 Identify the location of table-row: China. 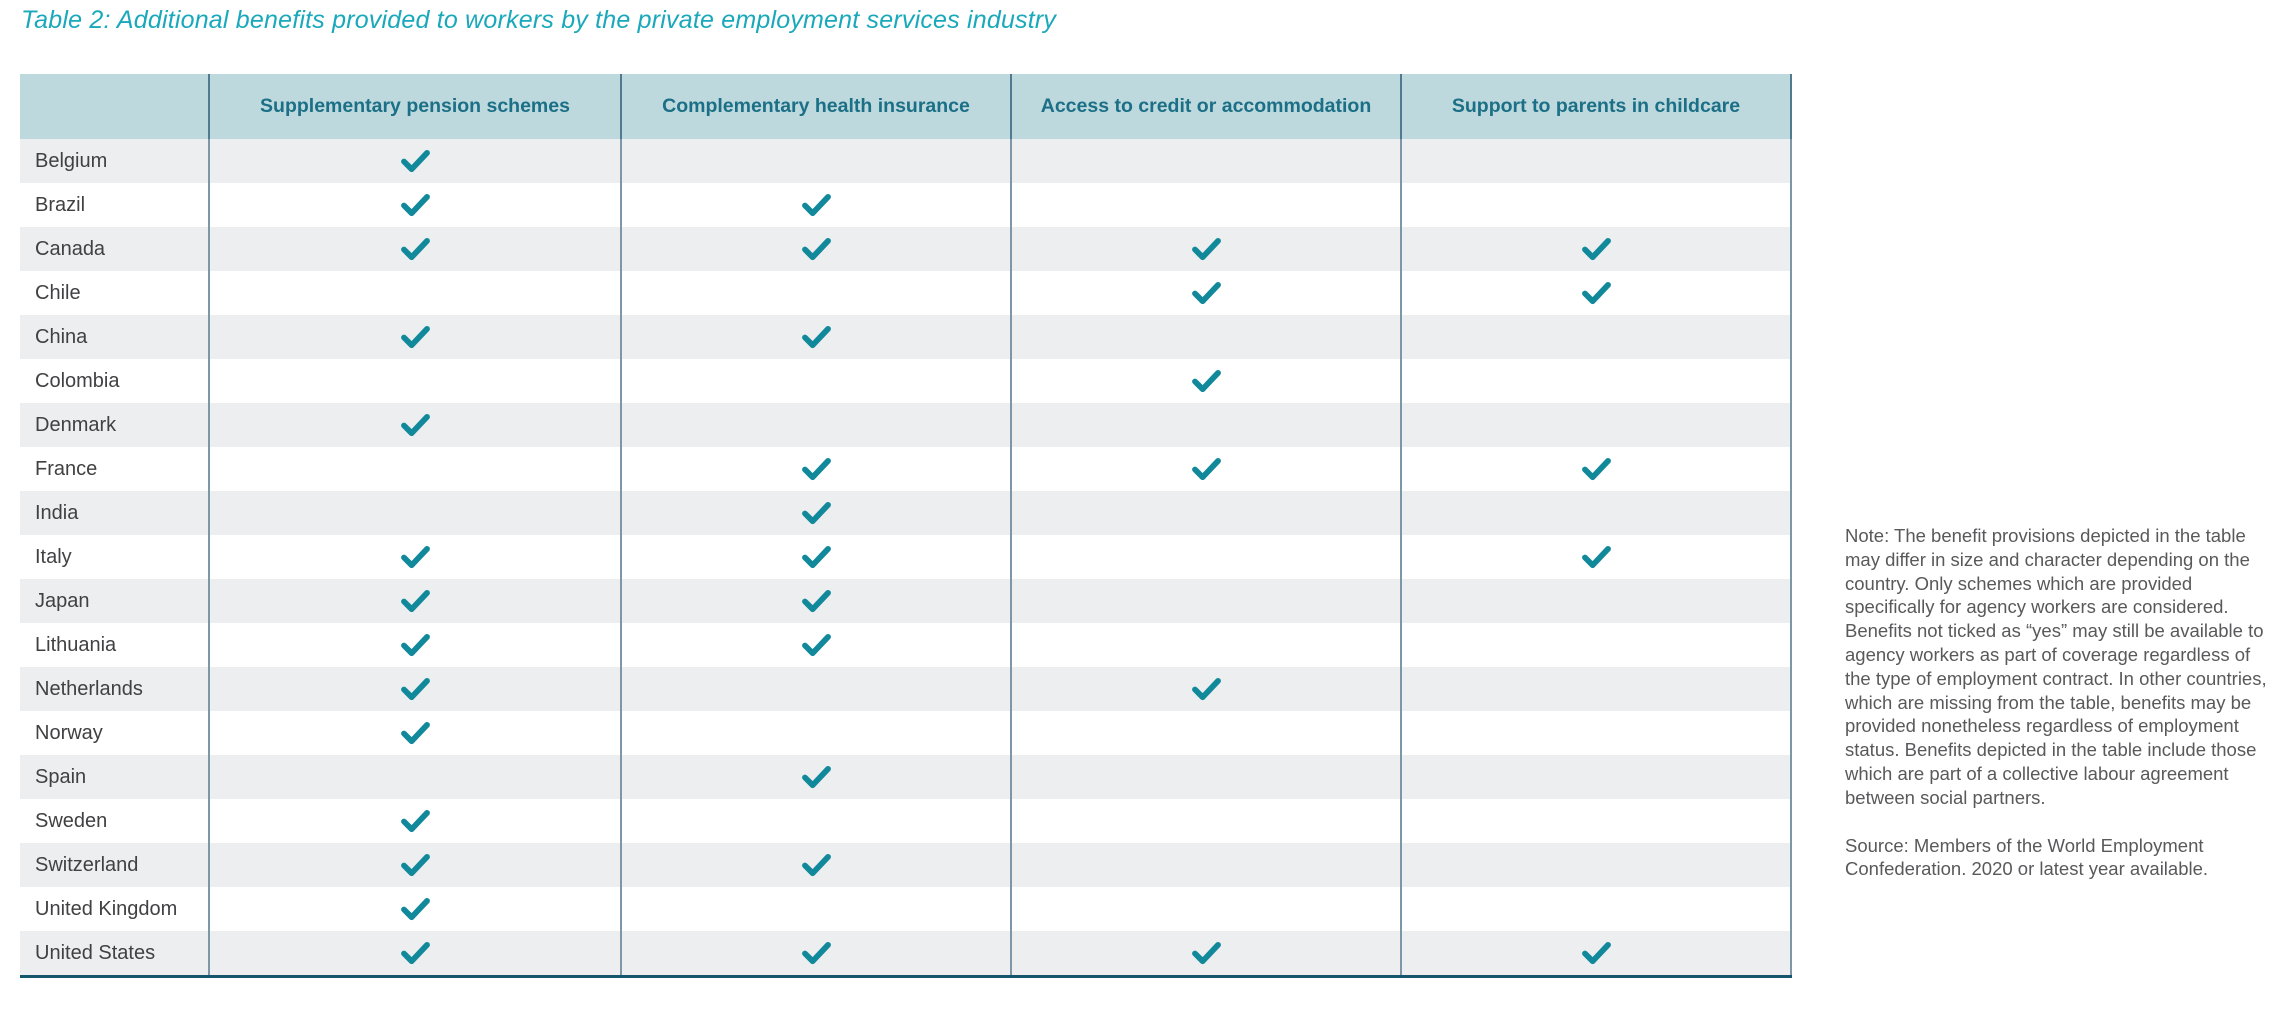
(906, 337).